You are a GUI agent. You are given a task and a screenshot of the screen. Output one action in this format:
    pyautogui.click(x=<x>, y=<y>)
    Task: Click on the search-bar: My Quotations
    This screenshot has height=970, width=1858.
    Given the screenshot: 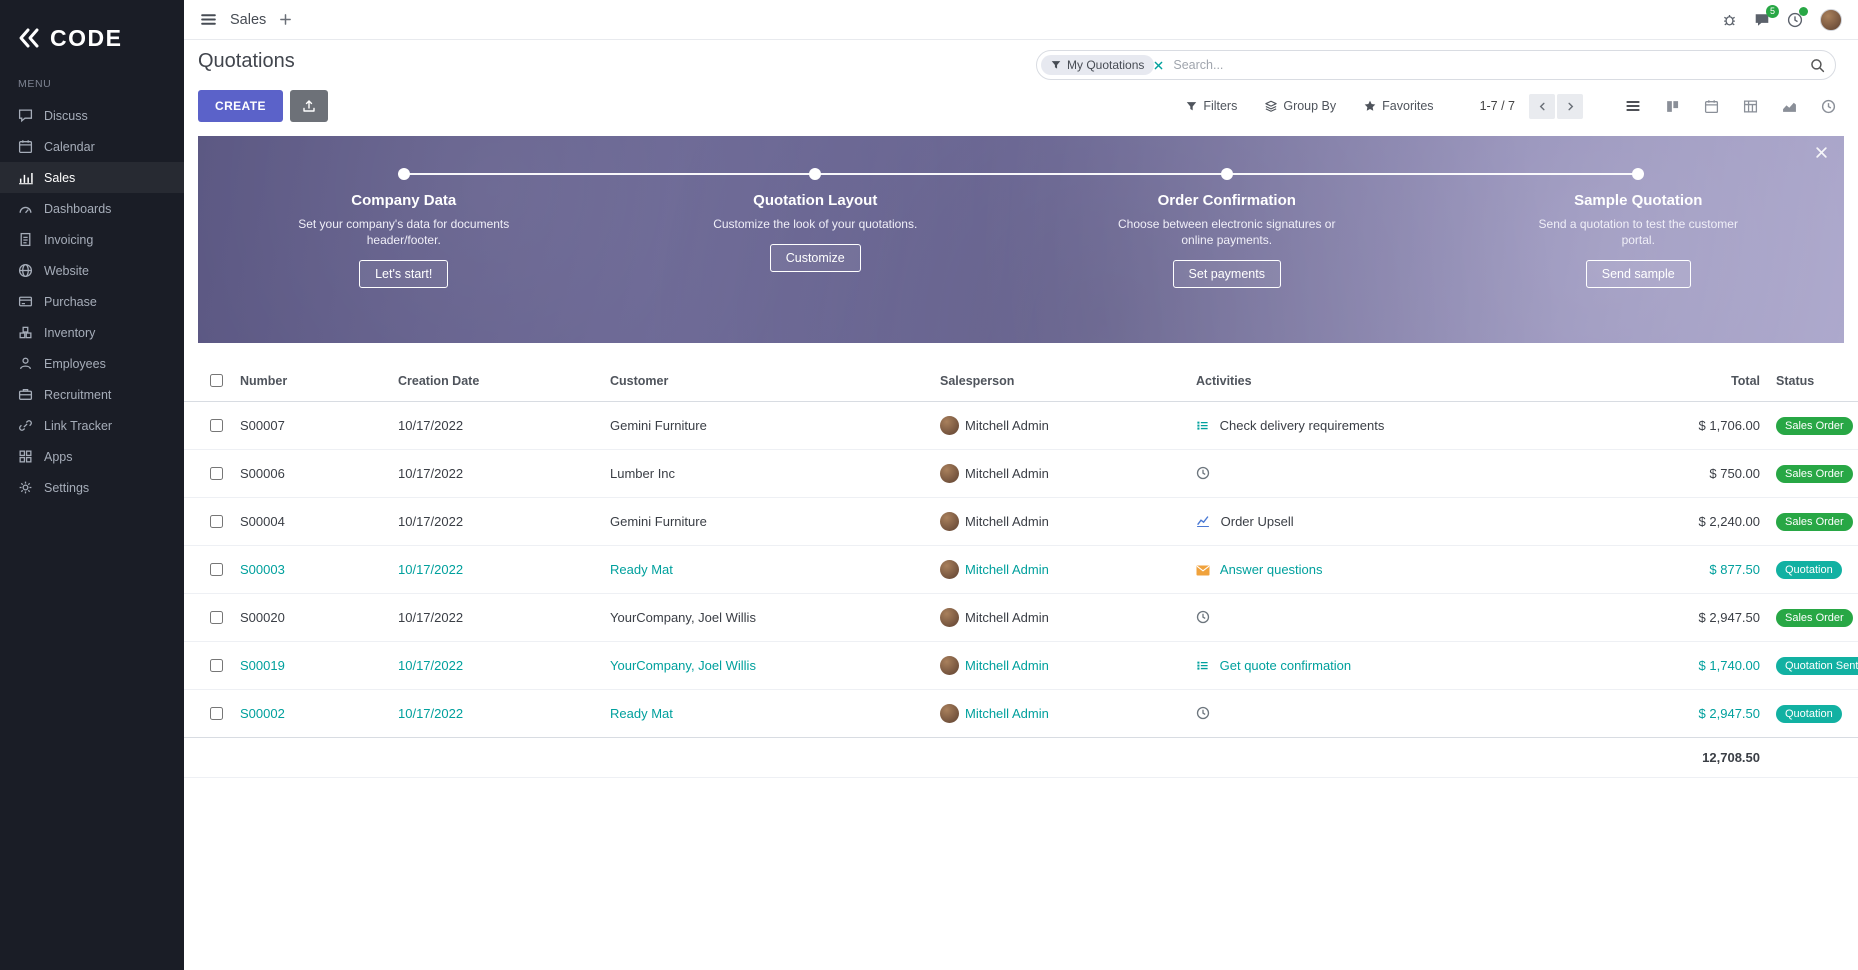 What is the action you would take?
    pyautogui.click(x=1436, y=65)
    